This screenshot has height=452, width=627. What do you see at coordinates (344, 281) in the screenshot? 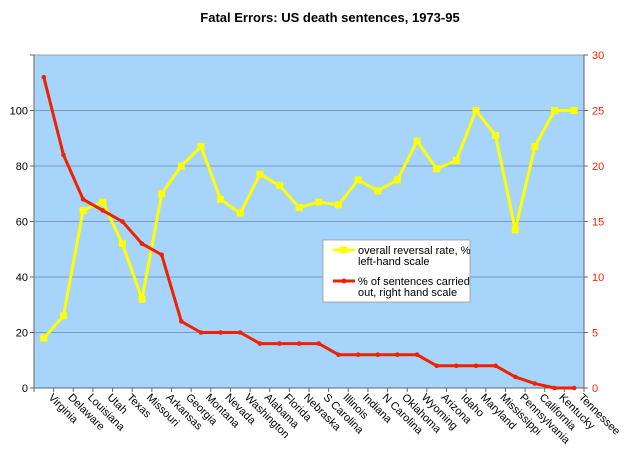
I see `legend-red-marker` at bounding box center [344, 281].